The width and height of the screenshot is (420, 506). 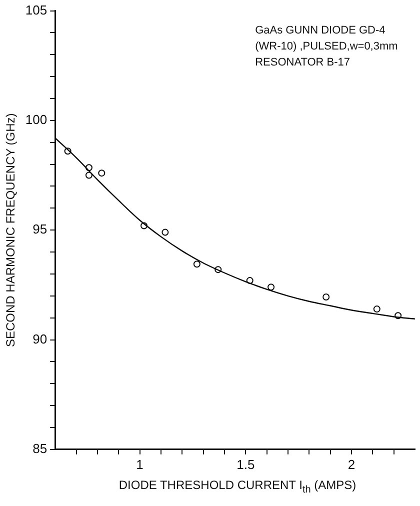 What do you see at coordinates (40, 448) in the screenshot?
I see `y-tick-label: 85` at bounding box center [40, 448].